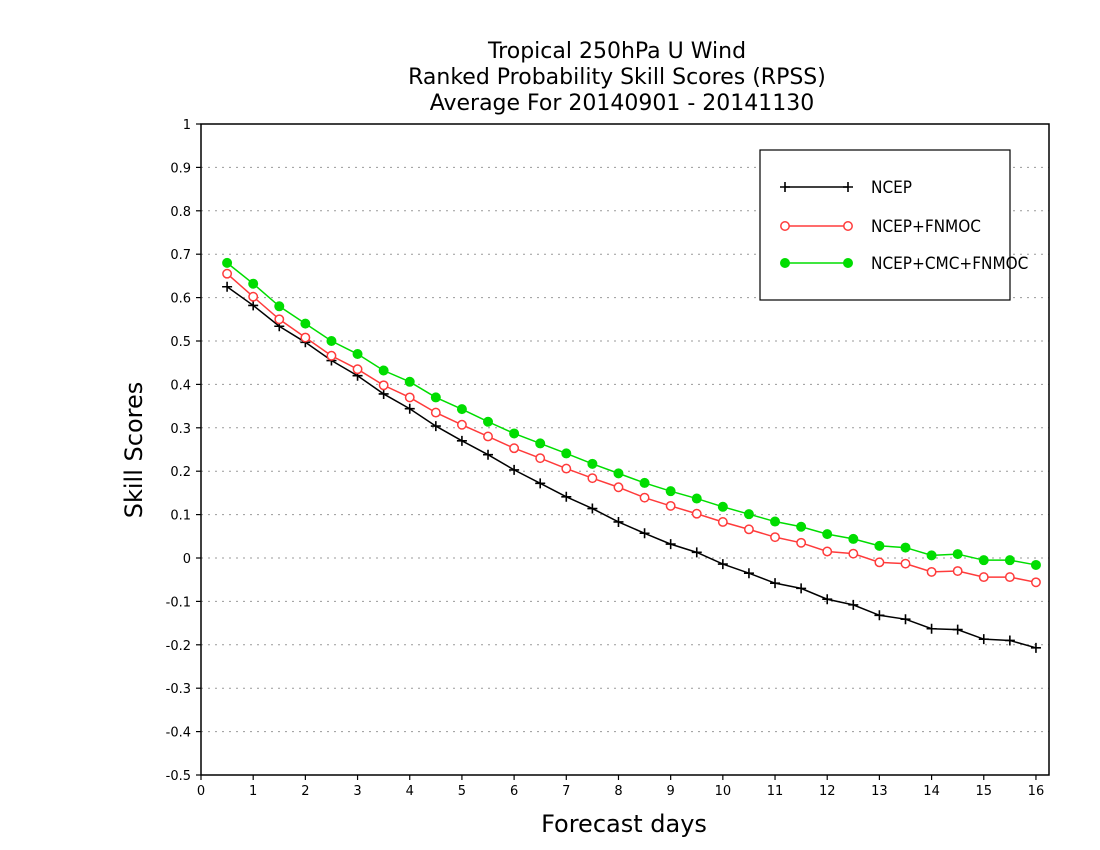  I want to click on legend-box, so click(885, 225).